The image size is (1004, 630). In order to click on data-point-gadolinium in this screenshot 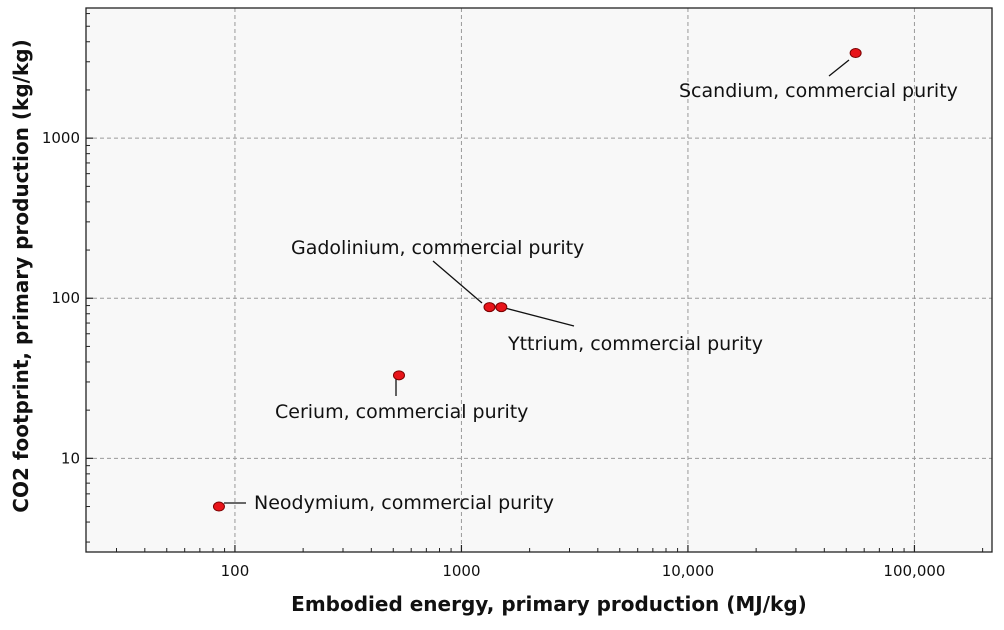, I will do `click(489, 307)`.